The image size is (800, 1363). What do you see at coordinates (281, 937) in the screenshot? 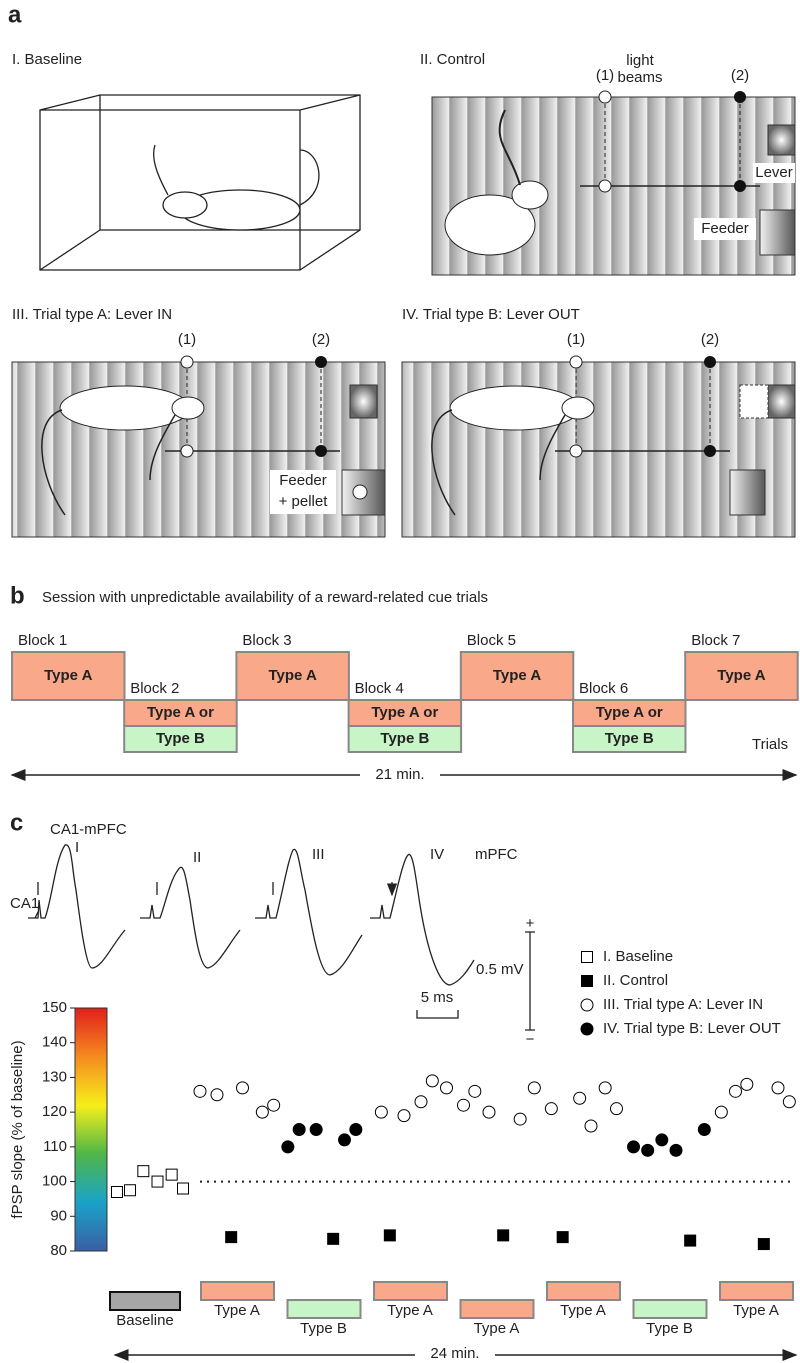
I see `traces` at bounding box center [281, 937].